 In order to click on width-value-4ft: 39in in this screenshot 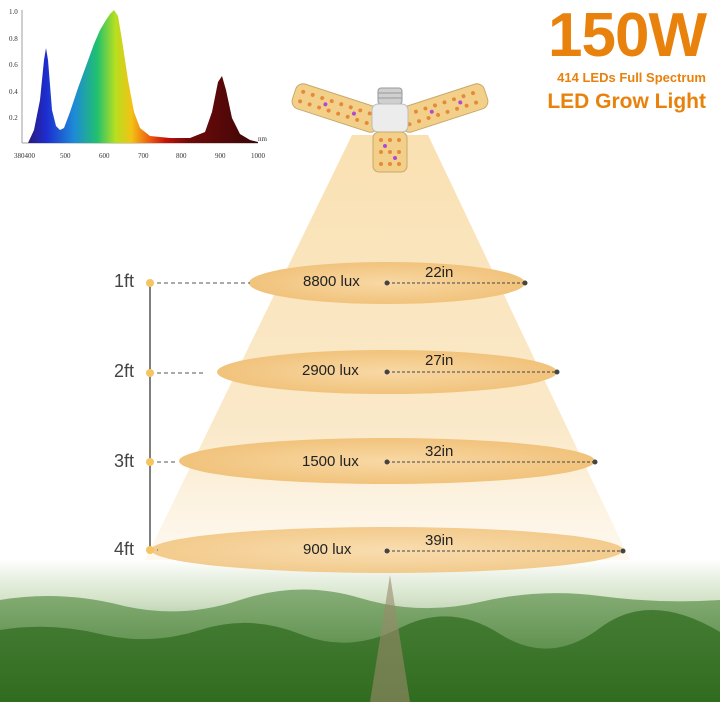, I will do `click(439, 540)`.